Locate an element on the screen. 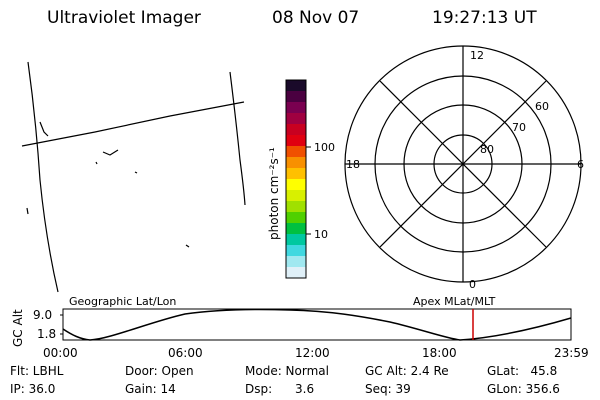  map-meridian-right is located at coordinates (237, 138).